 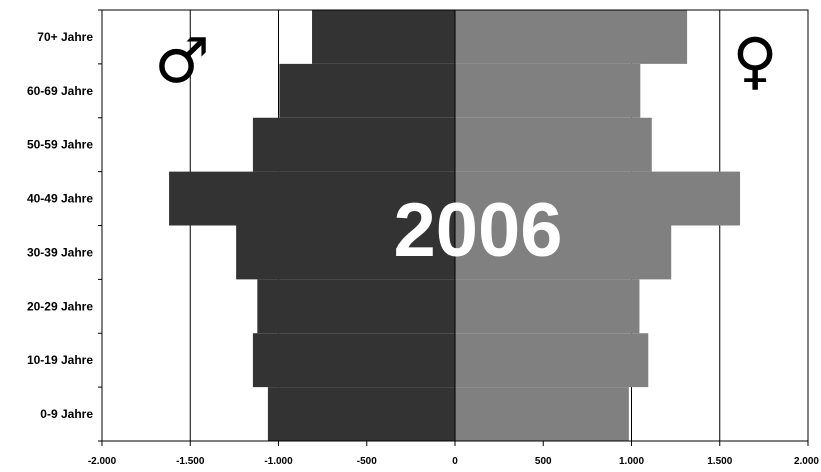 What do you see at coordinates (754, 60) in the screenshot?
I see `female-symbol-icon: ♀` at bounding box center [754, 60].